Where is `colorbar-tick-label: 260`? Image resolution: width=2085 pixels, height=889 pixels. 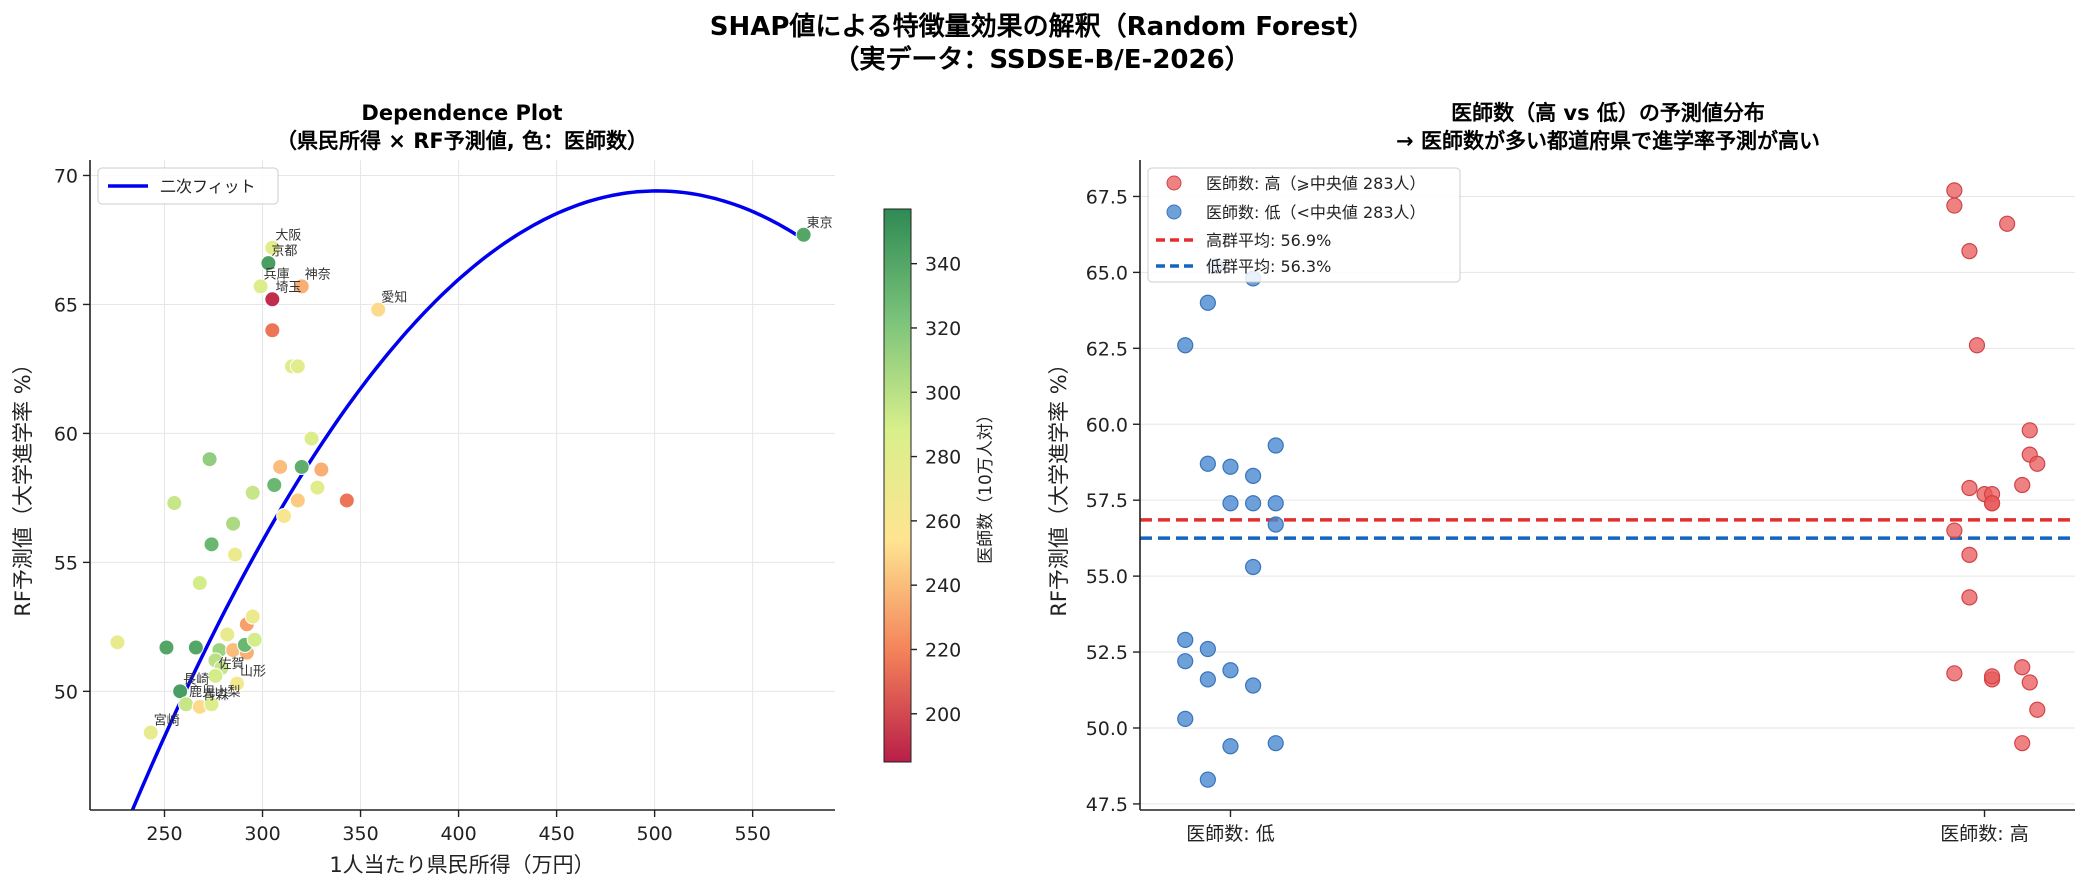
colorbar-tick-label: 260 is located at coordinates (943, 522).